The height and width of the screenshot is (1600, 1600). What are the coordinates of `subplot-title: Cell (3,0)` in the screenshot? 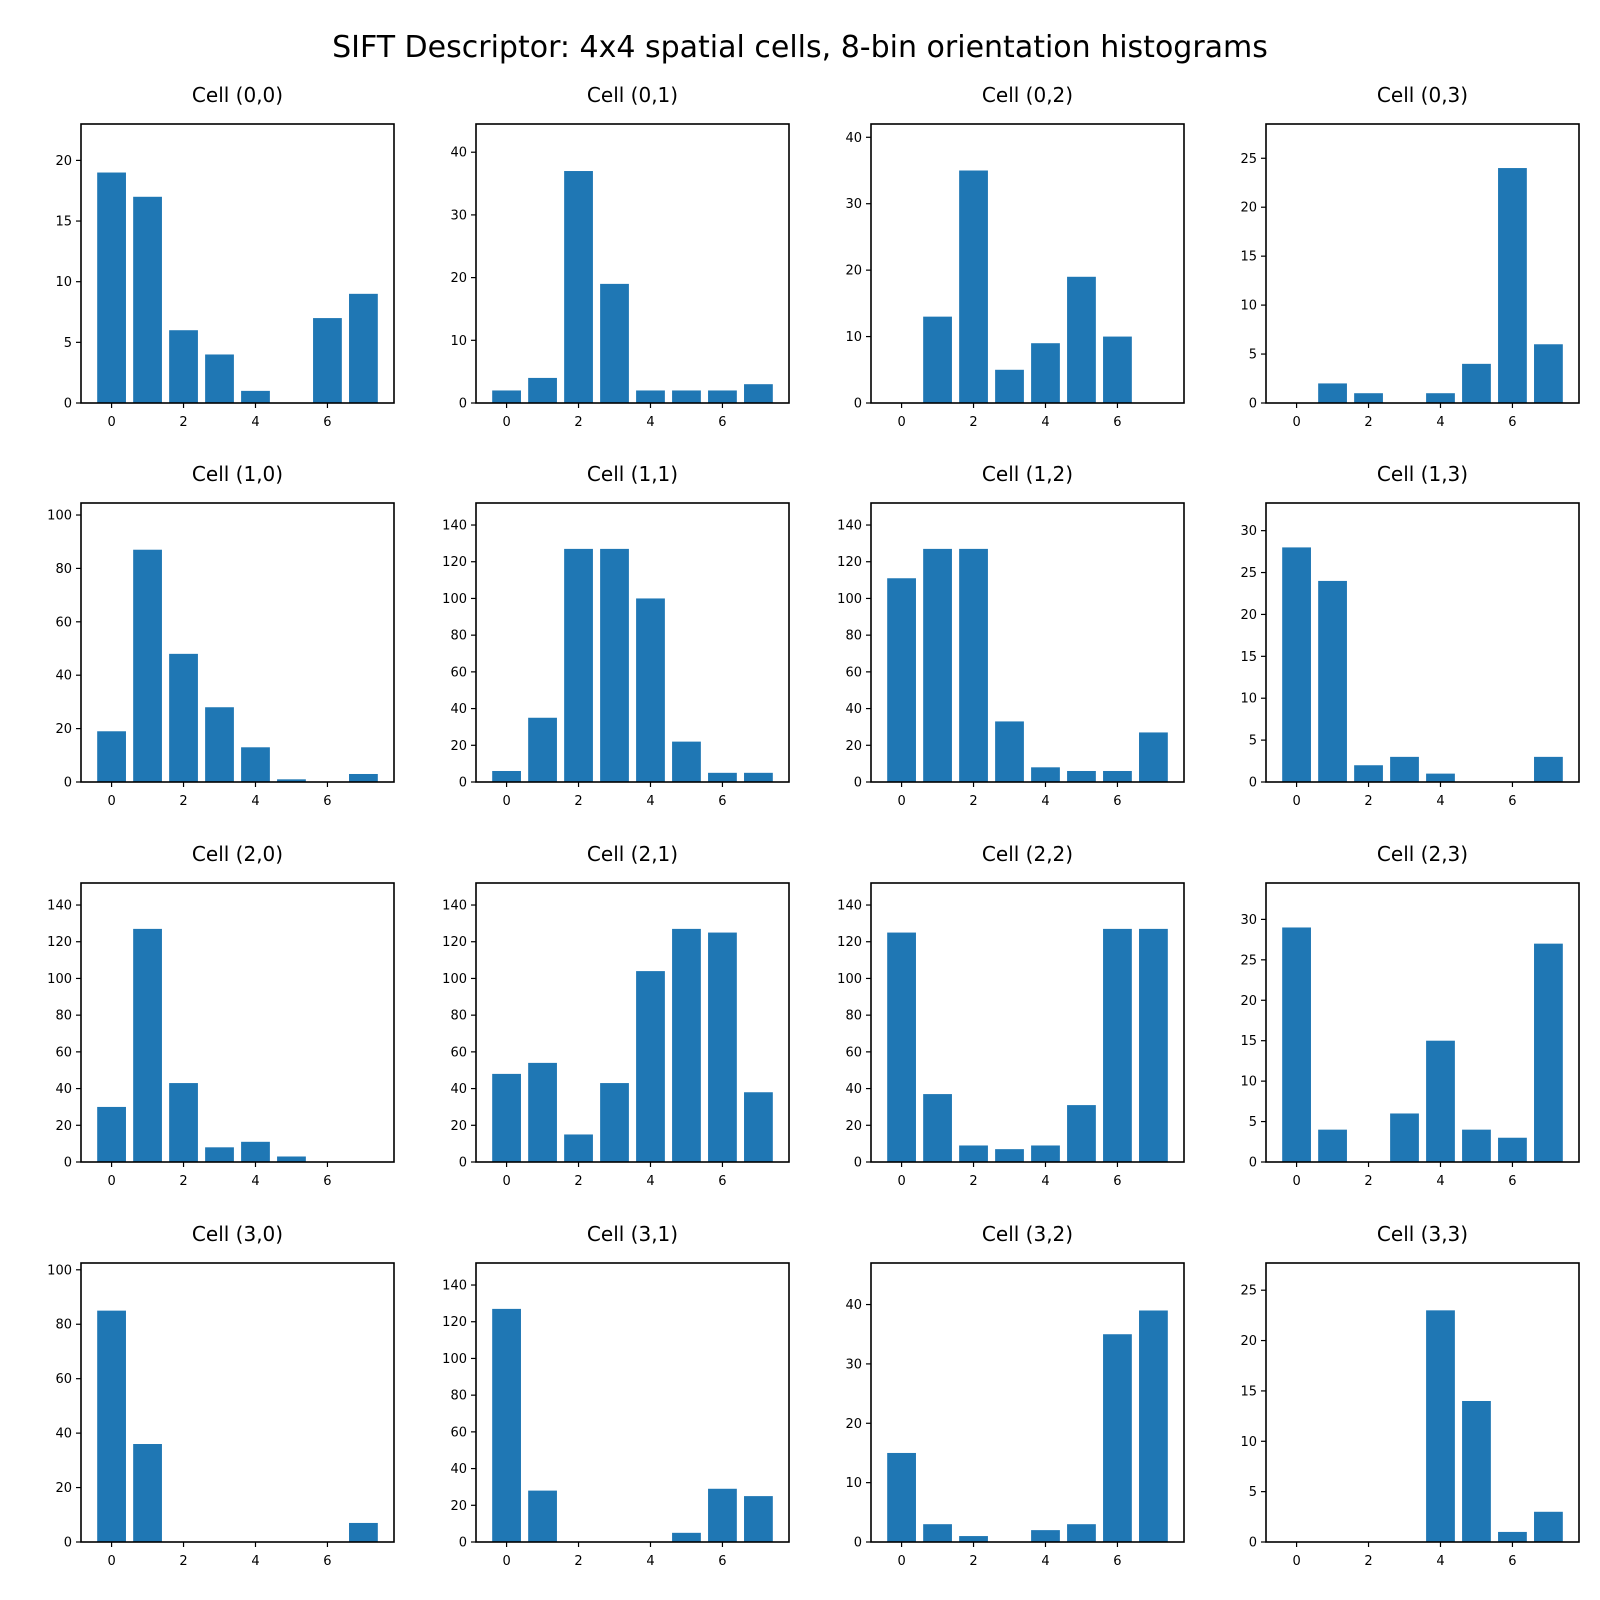 It's located at (237, 1234).